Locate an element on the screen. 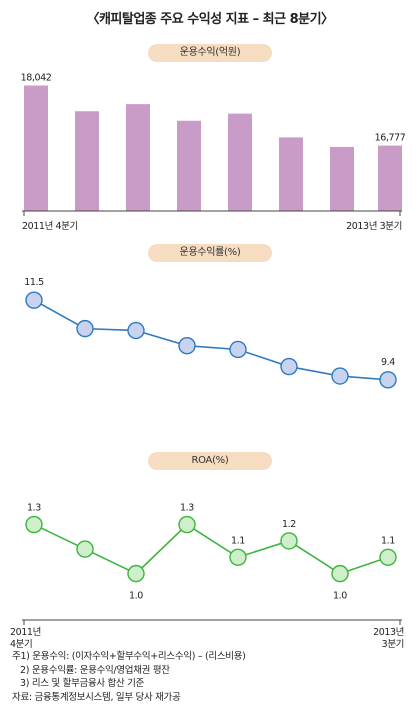  roa-chart-title: ROA(%) is located at coordinates (210, 461).